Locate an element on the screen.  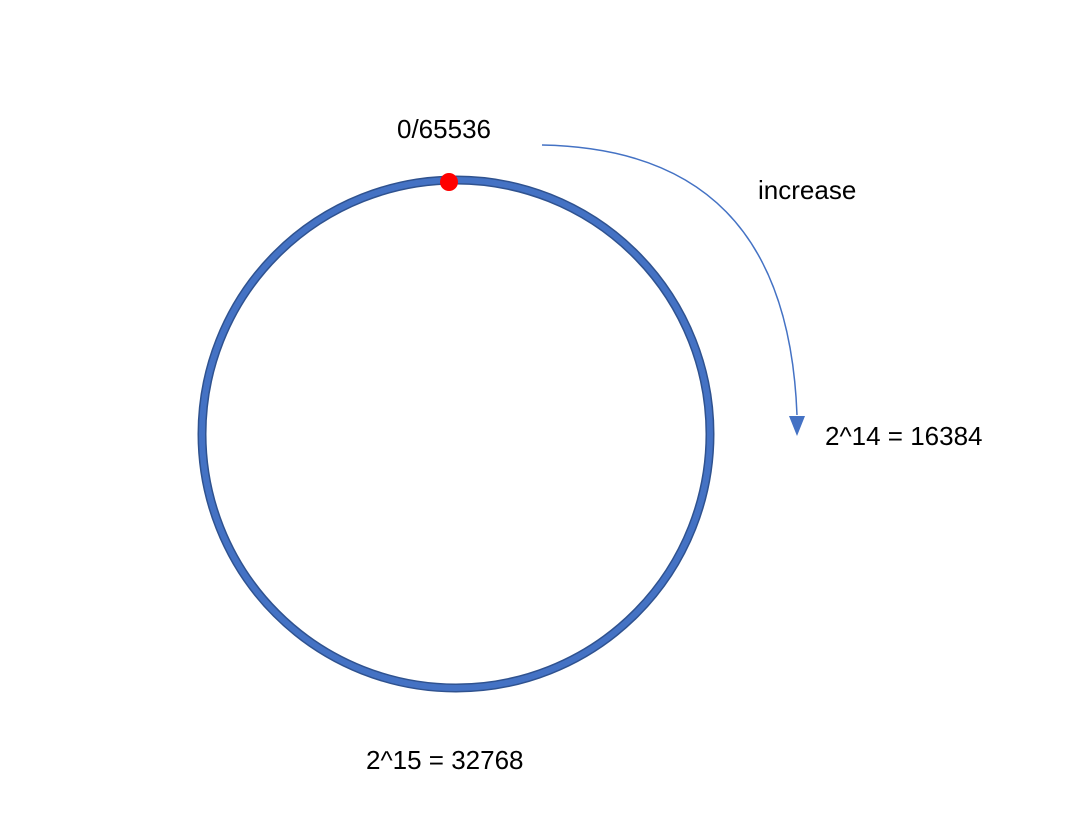
quarter-value-label: 2^14 = 16384 is located at coordinates (904, 436).